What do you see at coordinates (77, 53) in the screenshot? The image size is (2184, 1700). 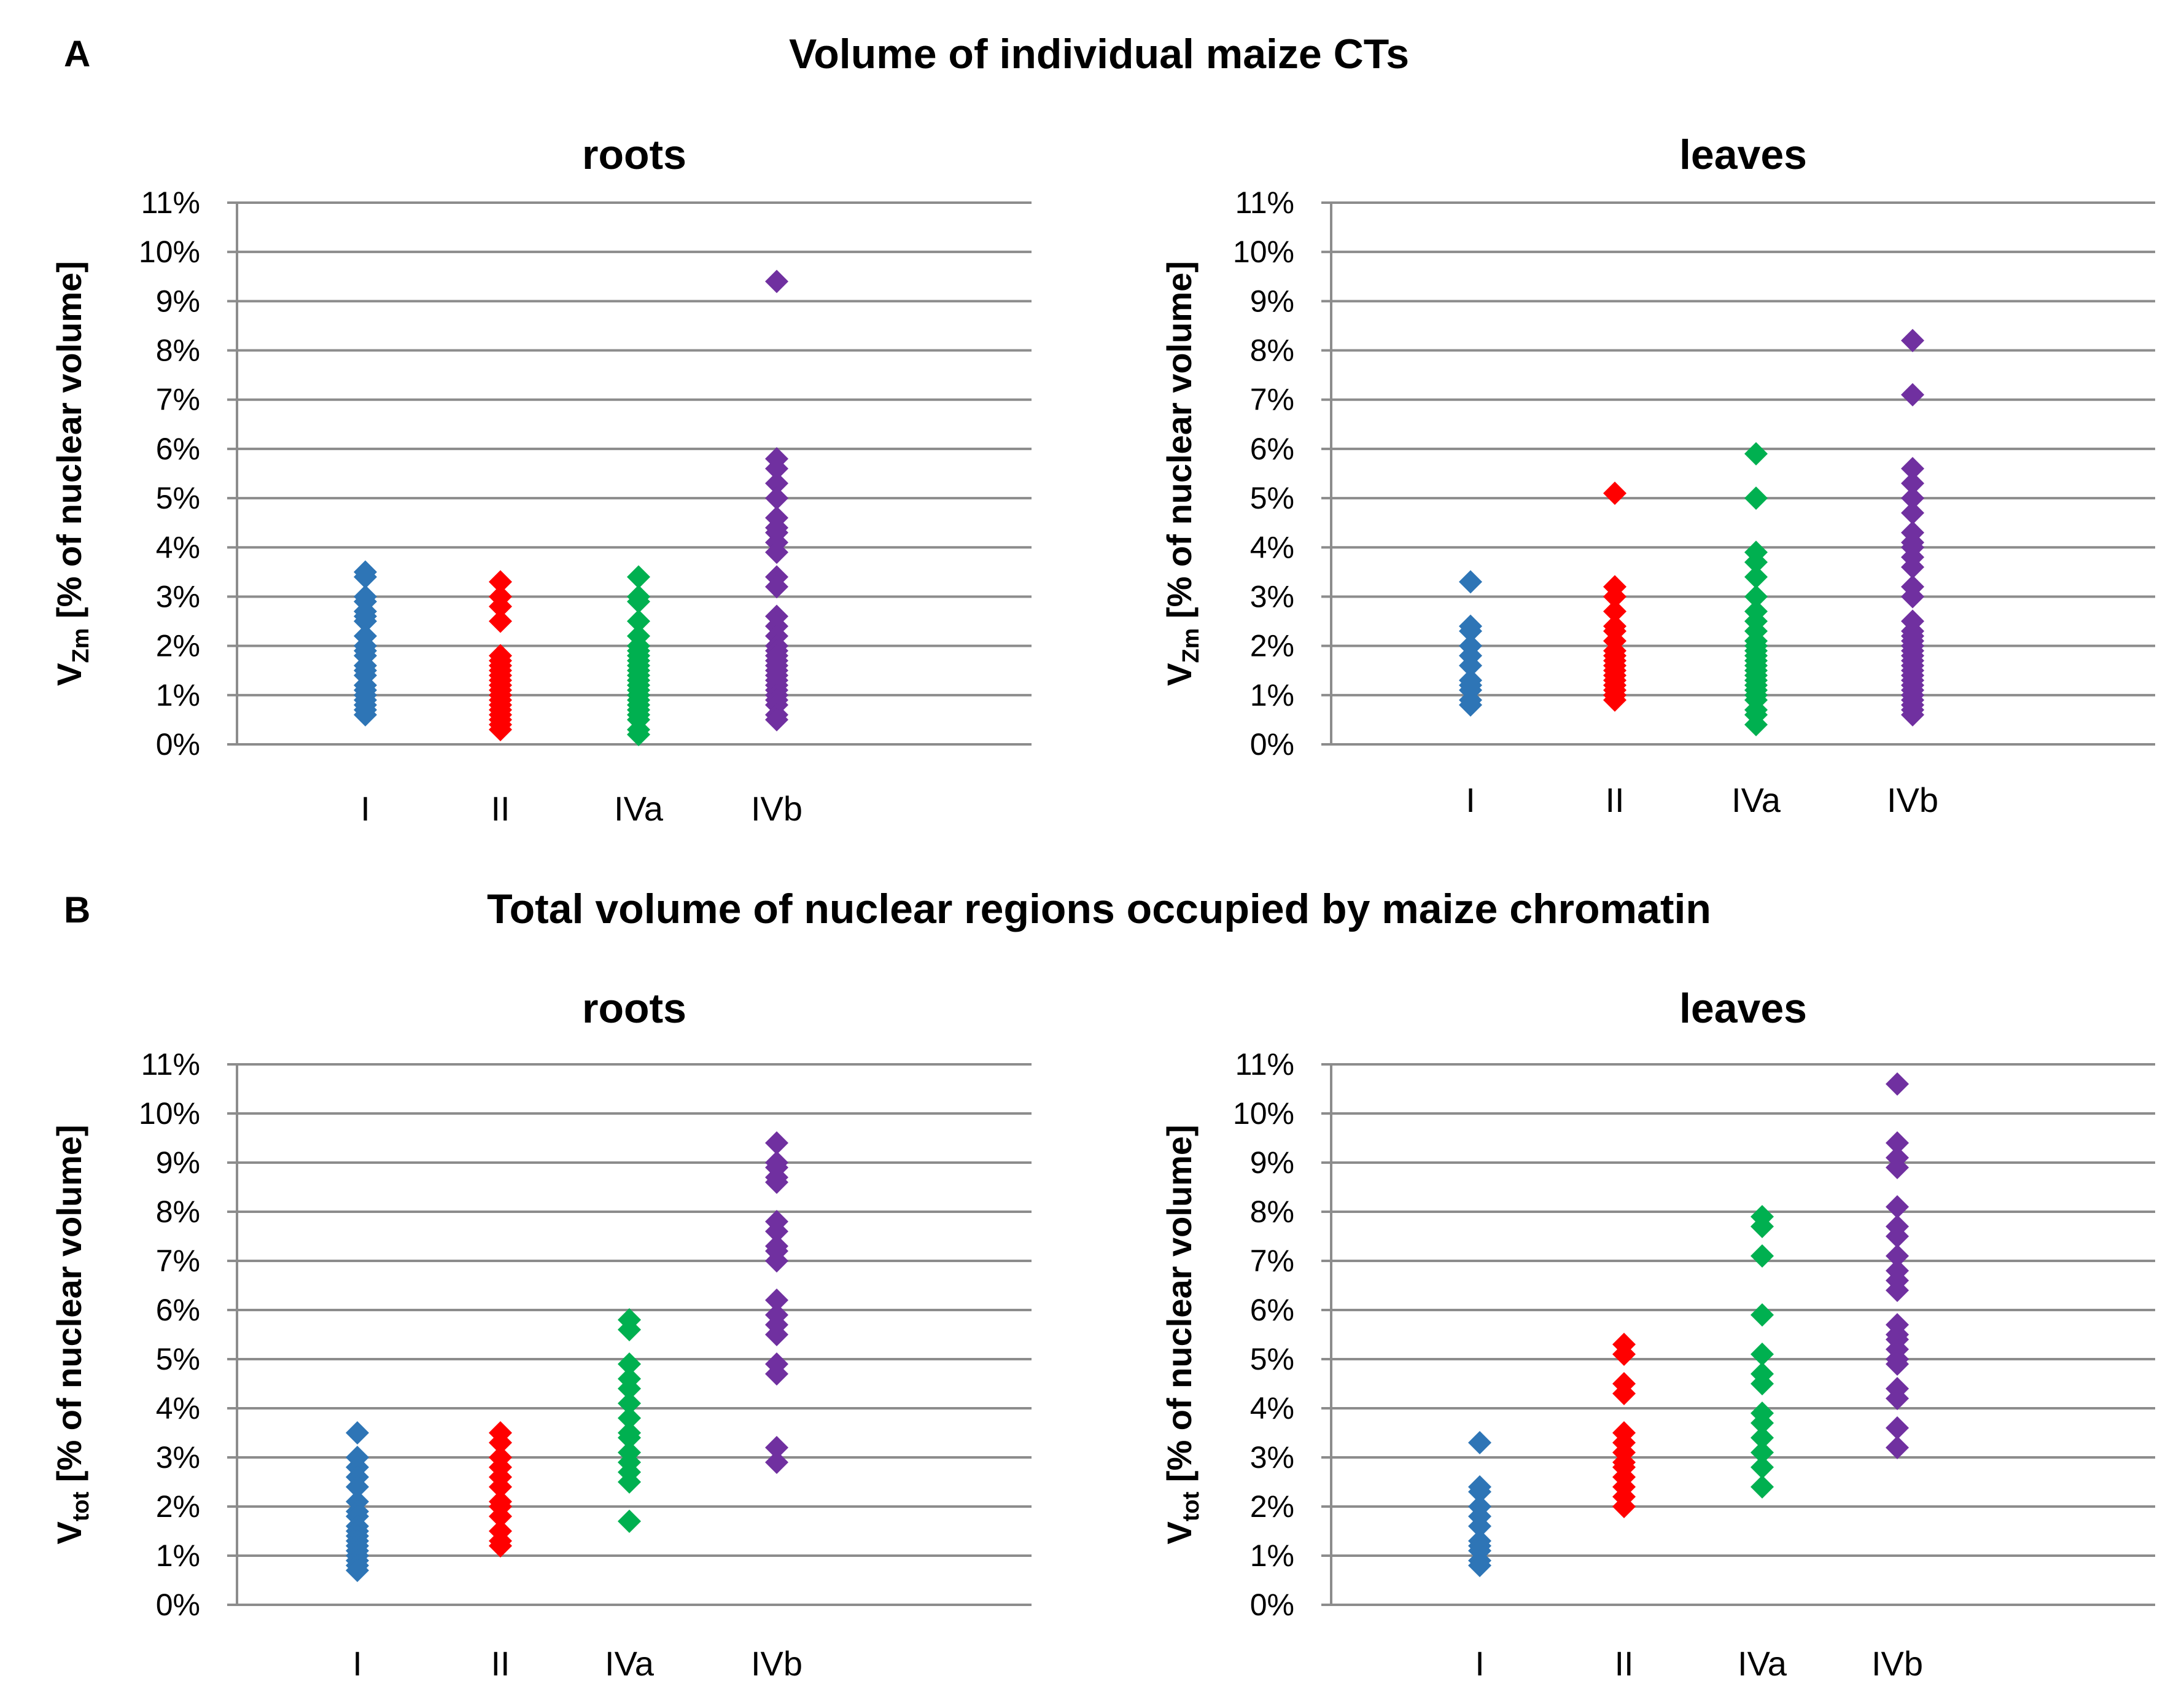 I see `section-a-letter: A` at bounding box center [77, 53].